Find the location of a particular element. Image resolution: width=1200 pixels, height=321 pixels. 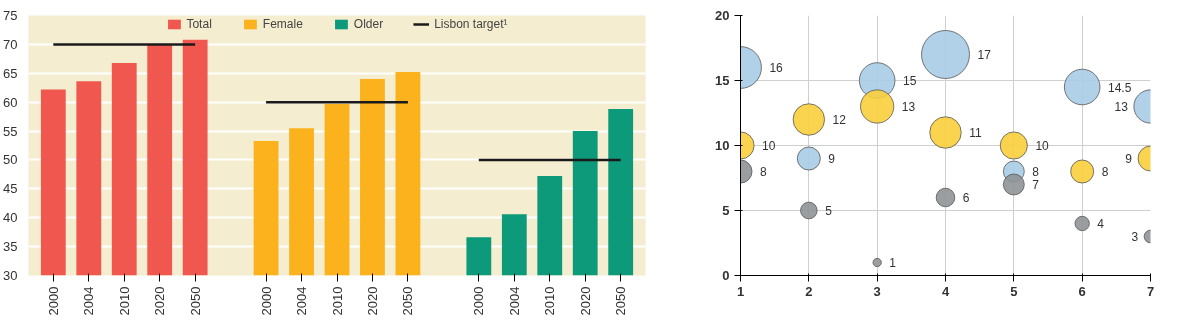

y-tick-label: 55 is located at coordinates (10, 131).